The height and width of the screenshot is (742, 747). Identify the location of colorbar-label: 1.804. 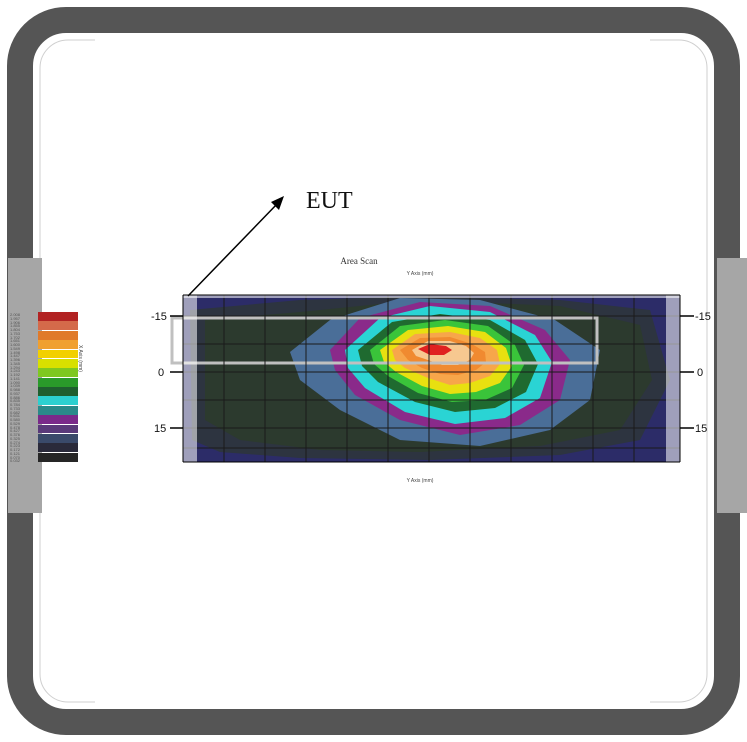
(15, 329).